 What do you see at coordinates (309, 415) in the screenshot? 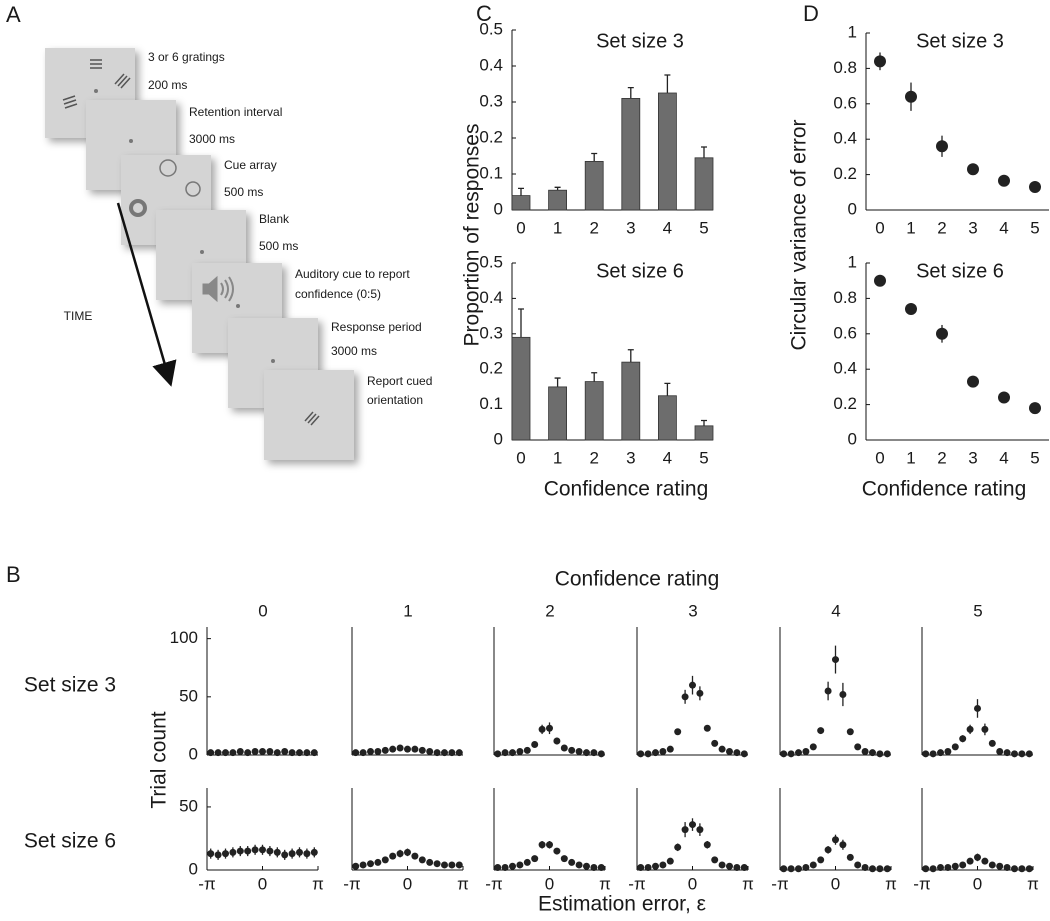
I see `frame` at bounding box center [309, 415].